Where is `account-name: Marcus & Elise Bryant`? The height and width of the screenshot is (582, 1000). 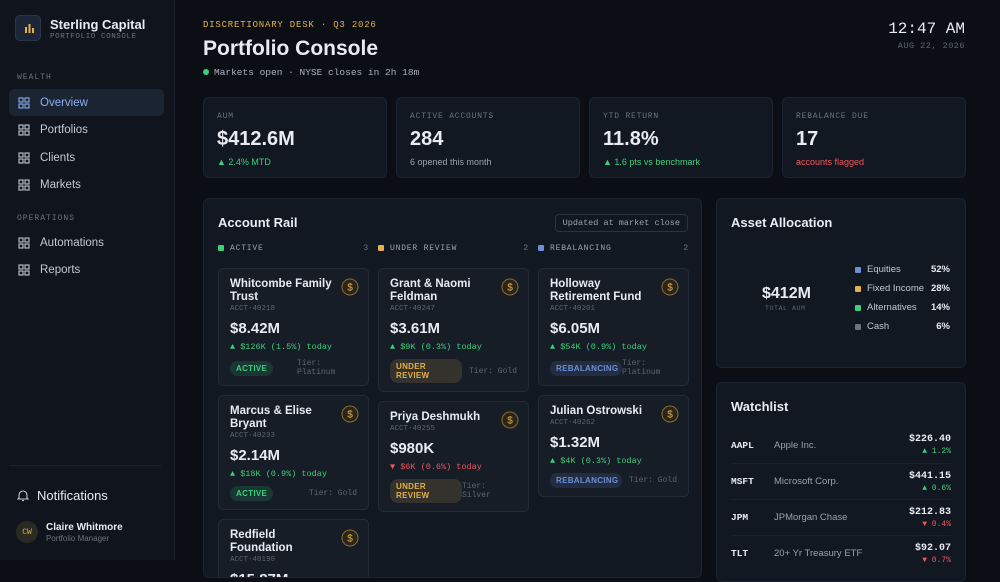
account-name: Marcus & Elise Bryant is located at coordinates (271, 417).